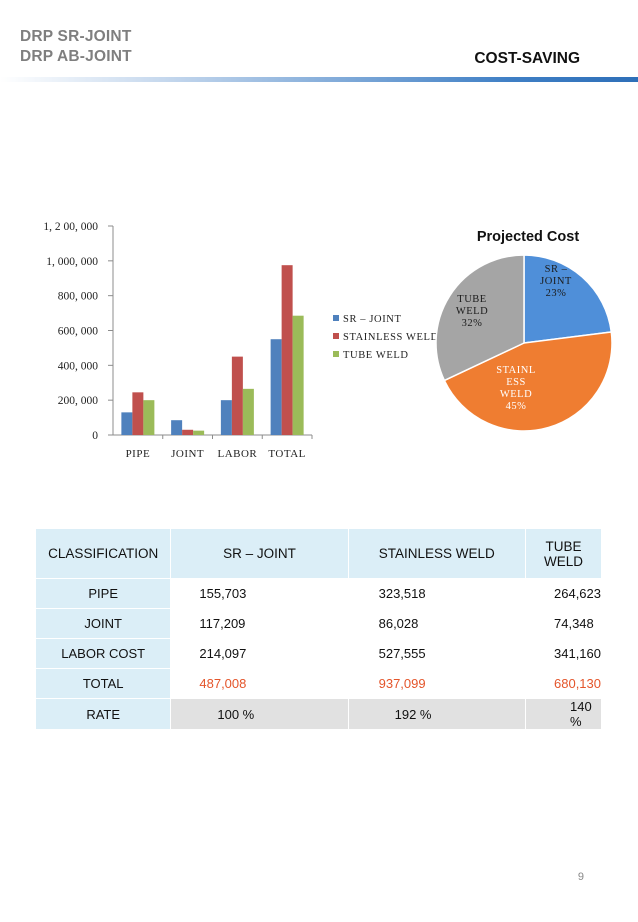  I want to click on pie-title: Projected Cost, so click(528, 237).